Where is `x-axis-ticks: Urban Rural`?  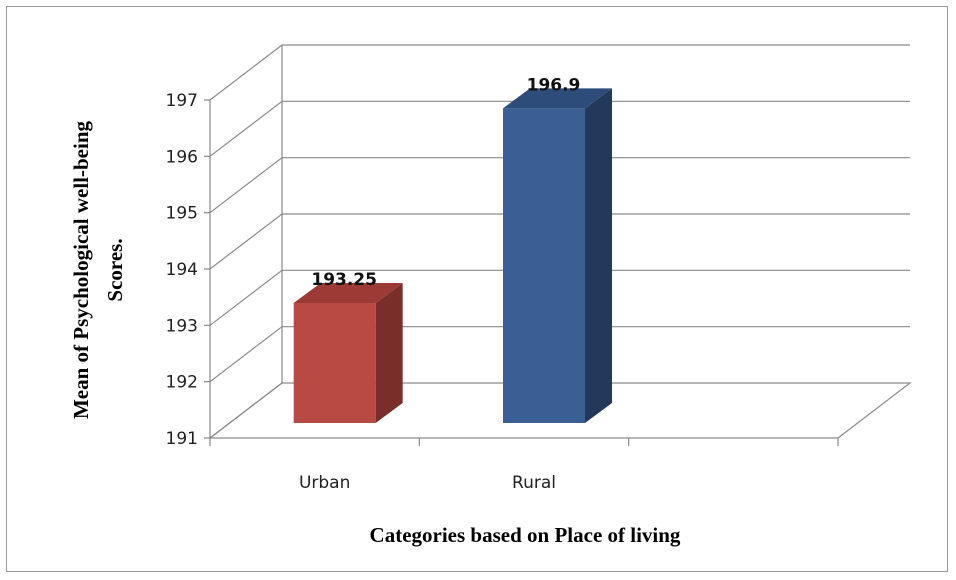 x-axis-ticks: Urban Rural is located at coordinates (524, 465).